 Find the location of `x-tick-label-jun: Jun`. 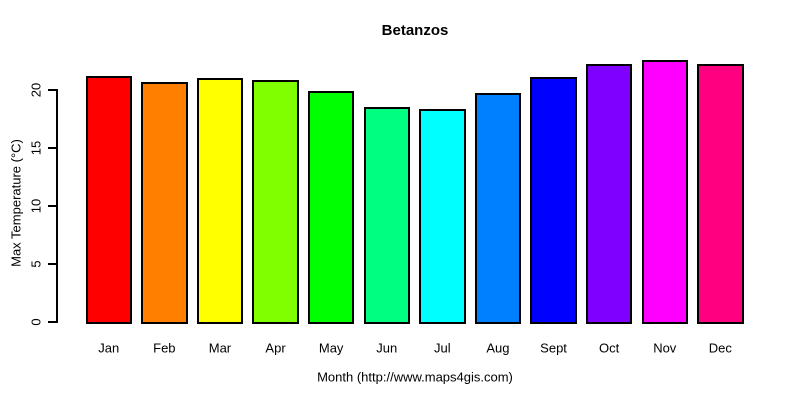

x-tick-label-jun: Jun is located at coordinates (387, 348).